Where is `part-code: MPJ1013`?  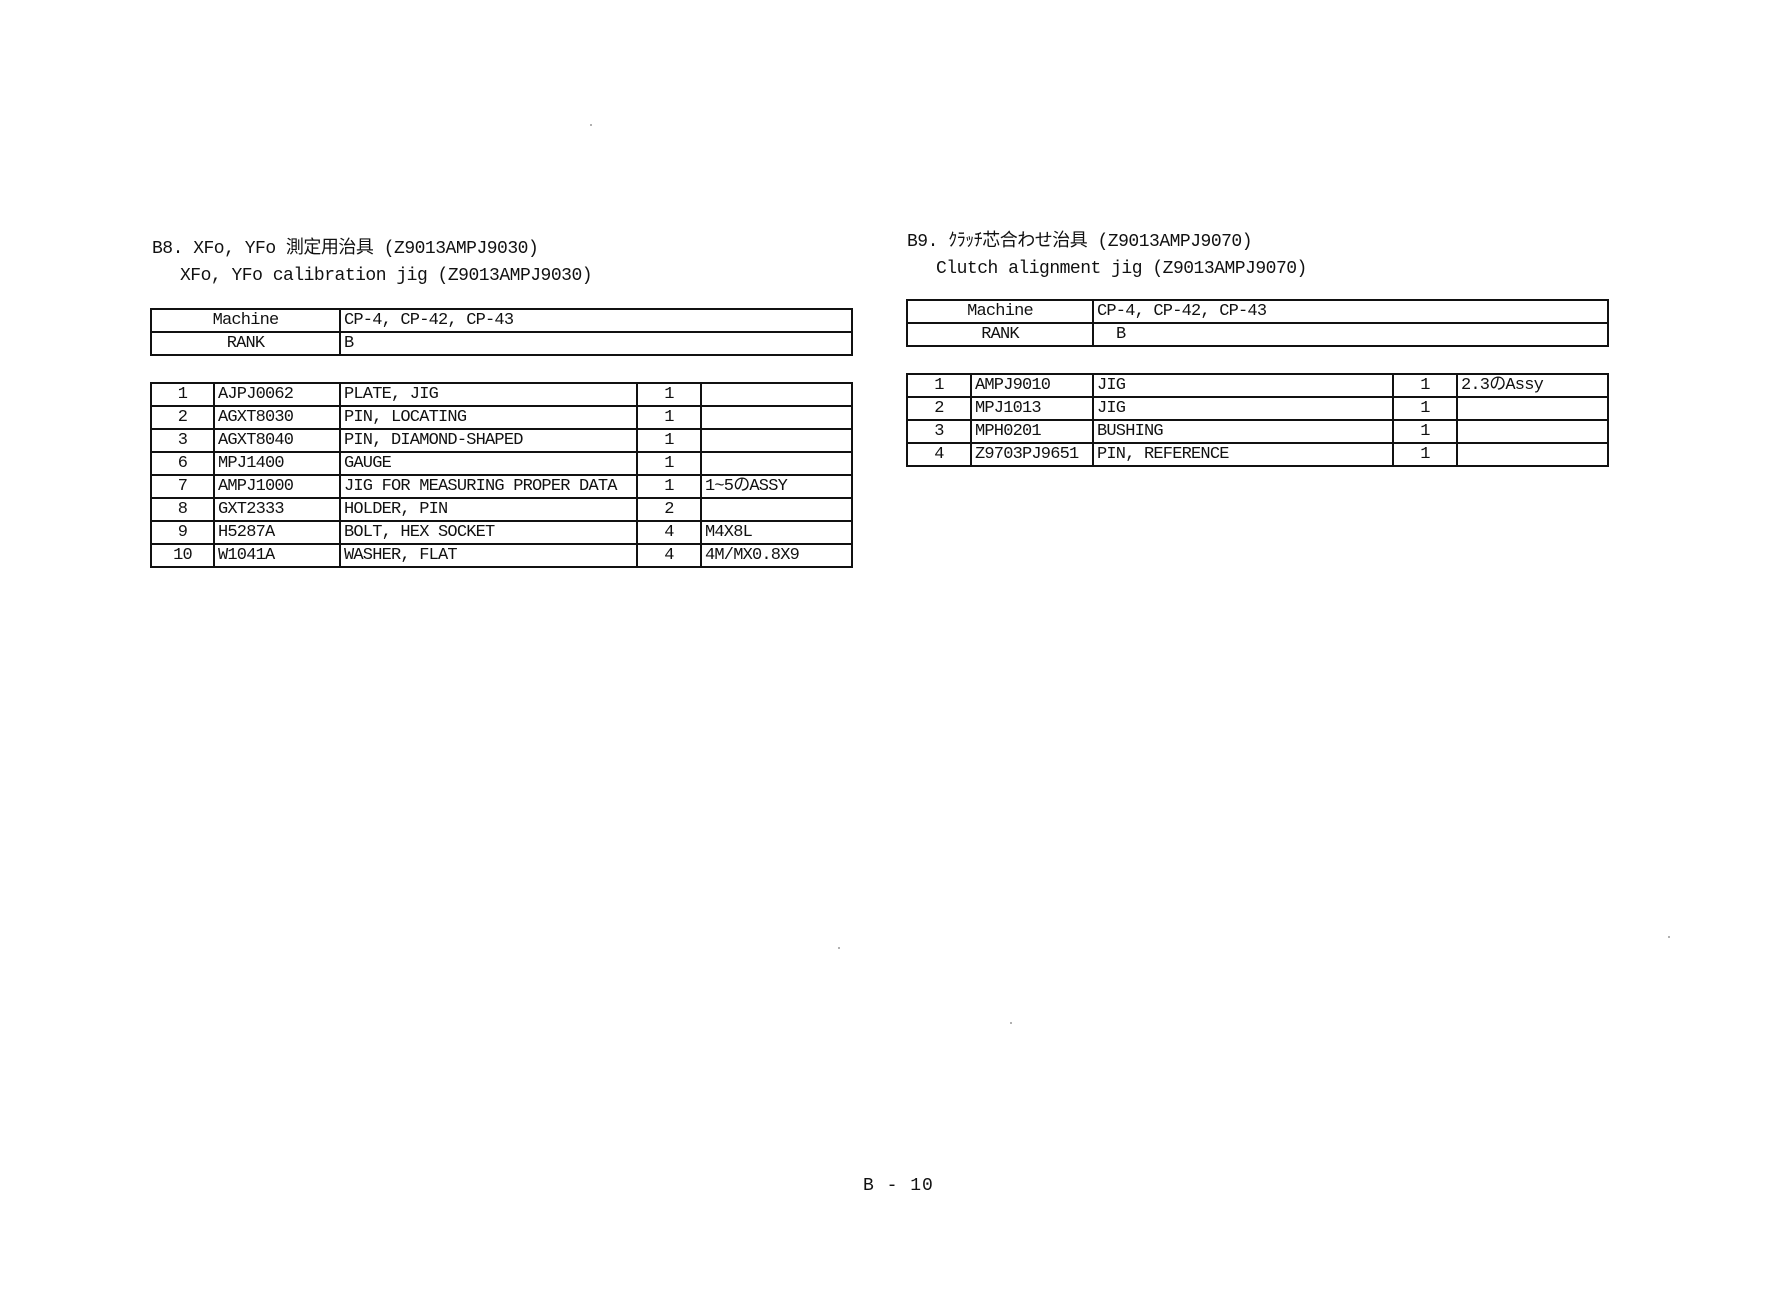 part-code: MPJ1013 is located at coordinates (1032, 408).